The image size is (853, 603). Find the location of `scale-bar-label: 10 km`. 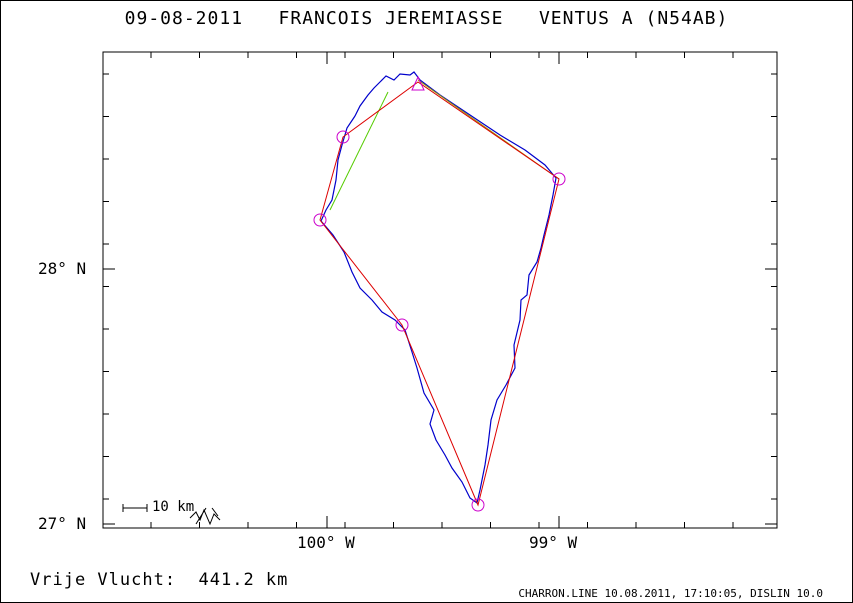

scale-bar-label: 10 km is located at coordinates (173, 507).